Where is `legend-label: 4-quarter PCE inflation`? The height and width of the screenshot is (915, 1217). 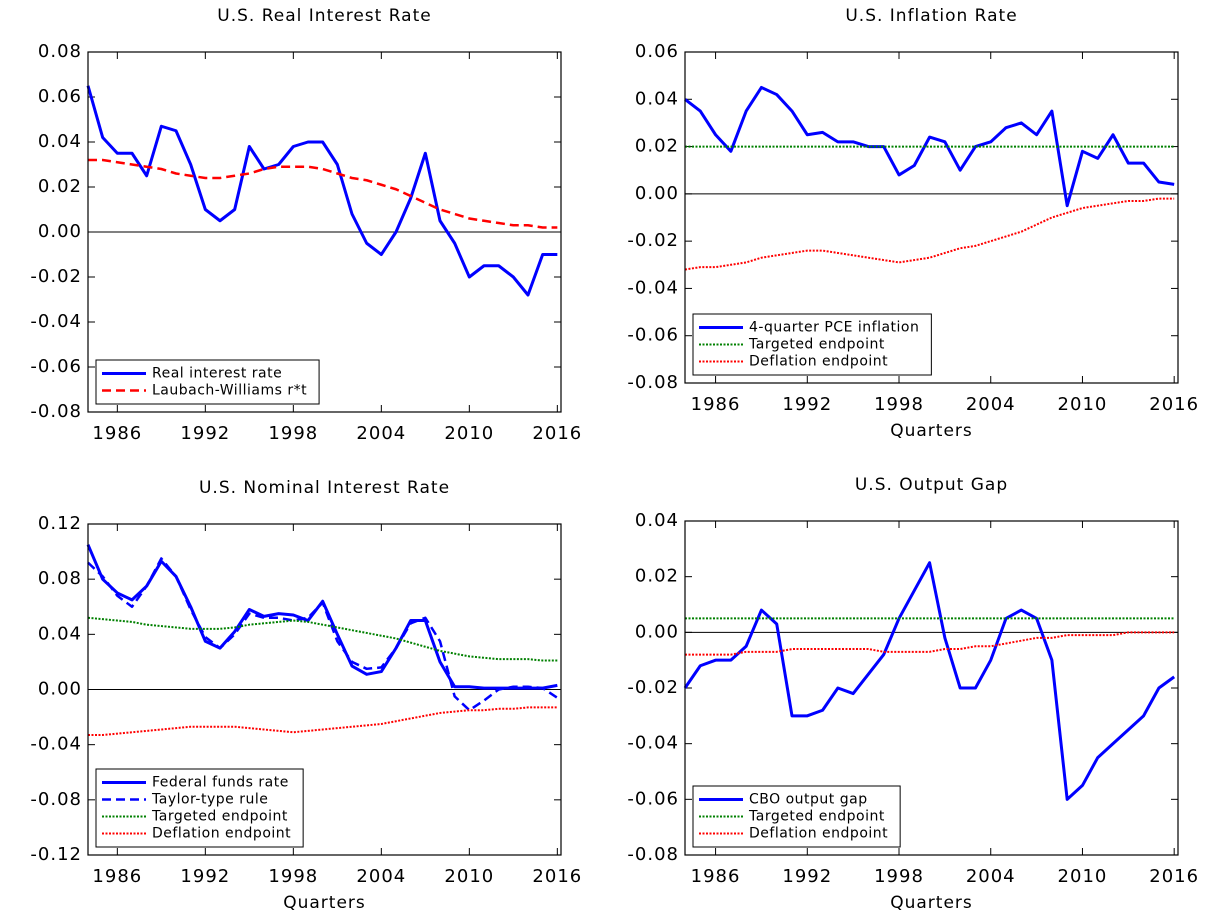
legend-label: 4-quarter PCE inflation is located at coordinates (834, 328).